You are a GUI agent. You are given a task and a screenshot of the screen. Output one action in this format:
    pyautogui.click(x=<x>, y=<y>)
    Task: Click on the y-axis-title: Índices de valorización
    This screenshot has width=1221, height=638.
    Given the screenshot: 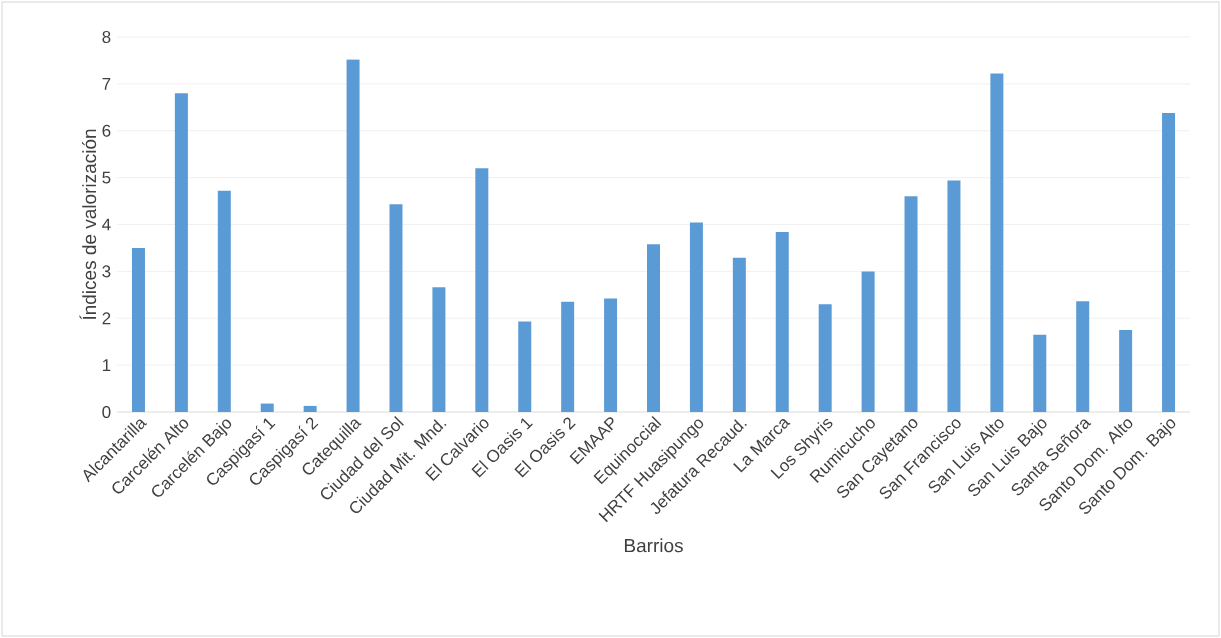 What is the action you would take?
    pyautogui.click(x=88, y=224)
    